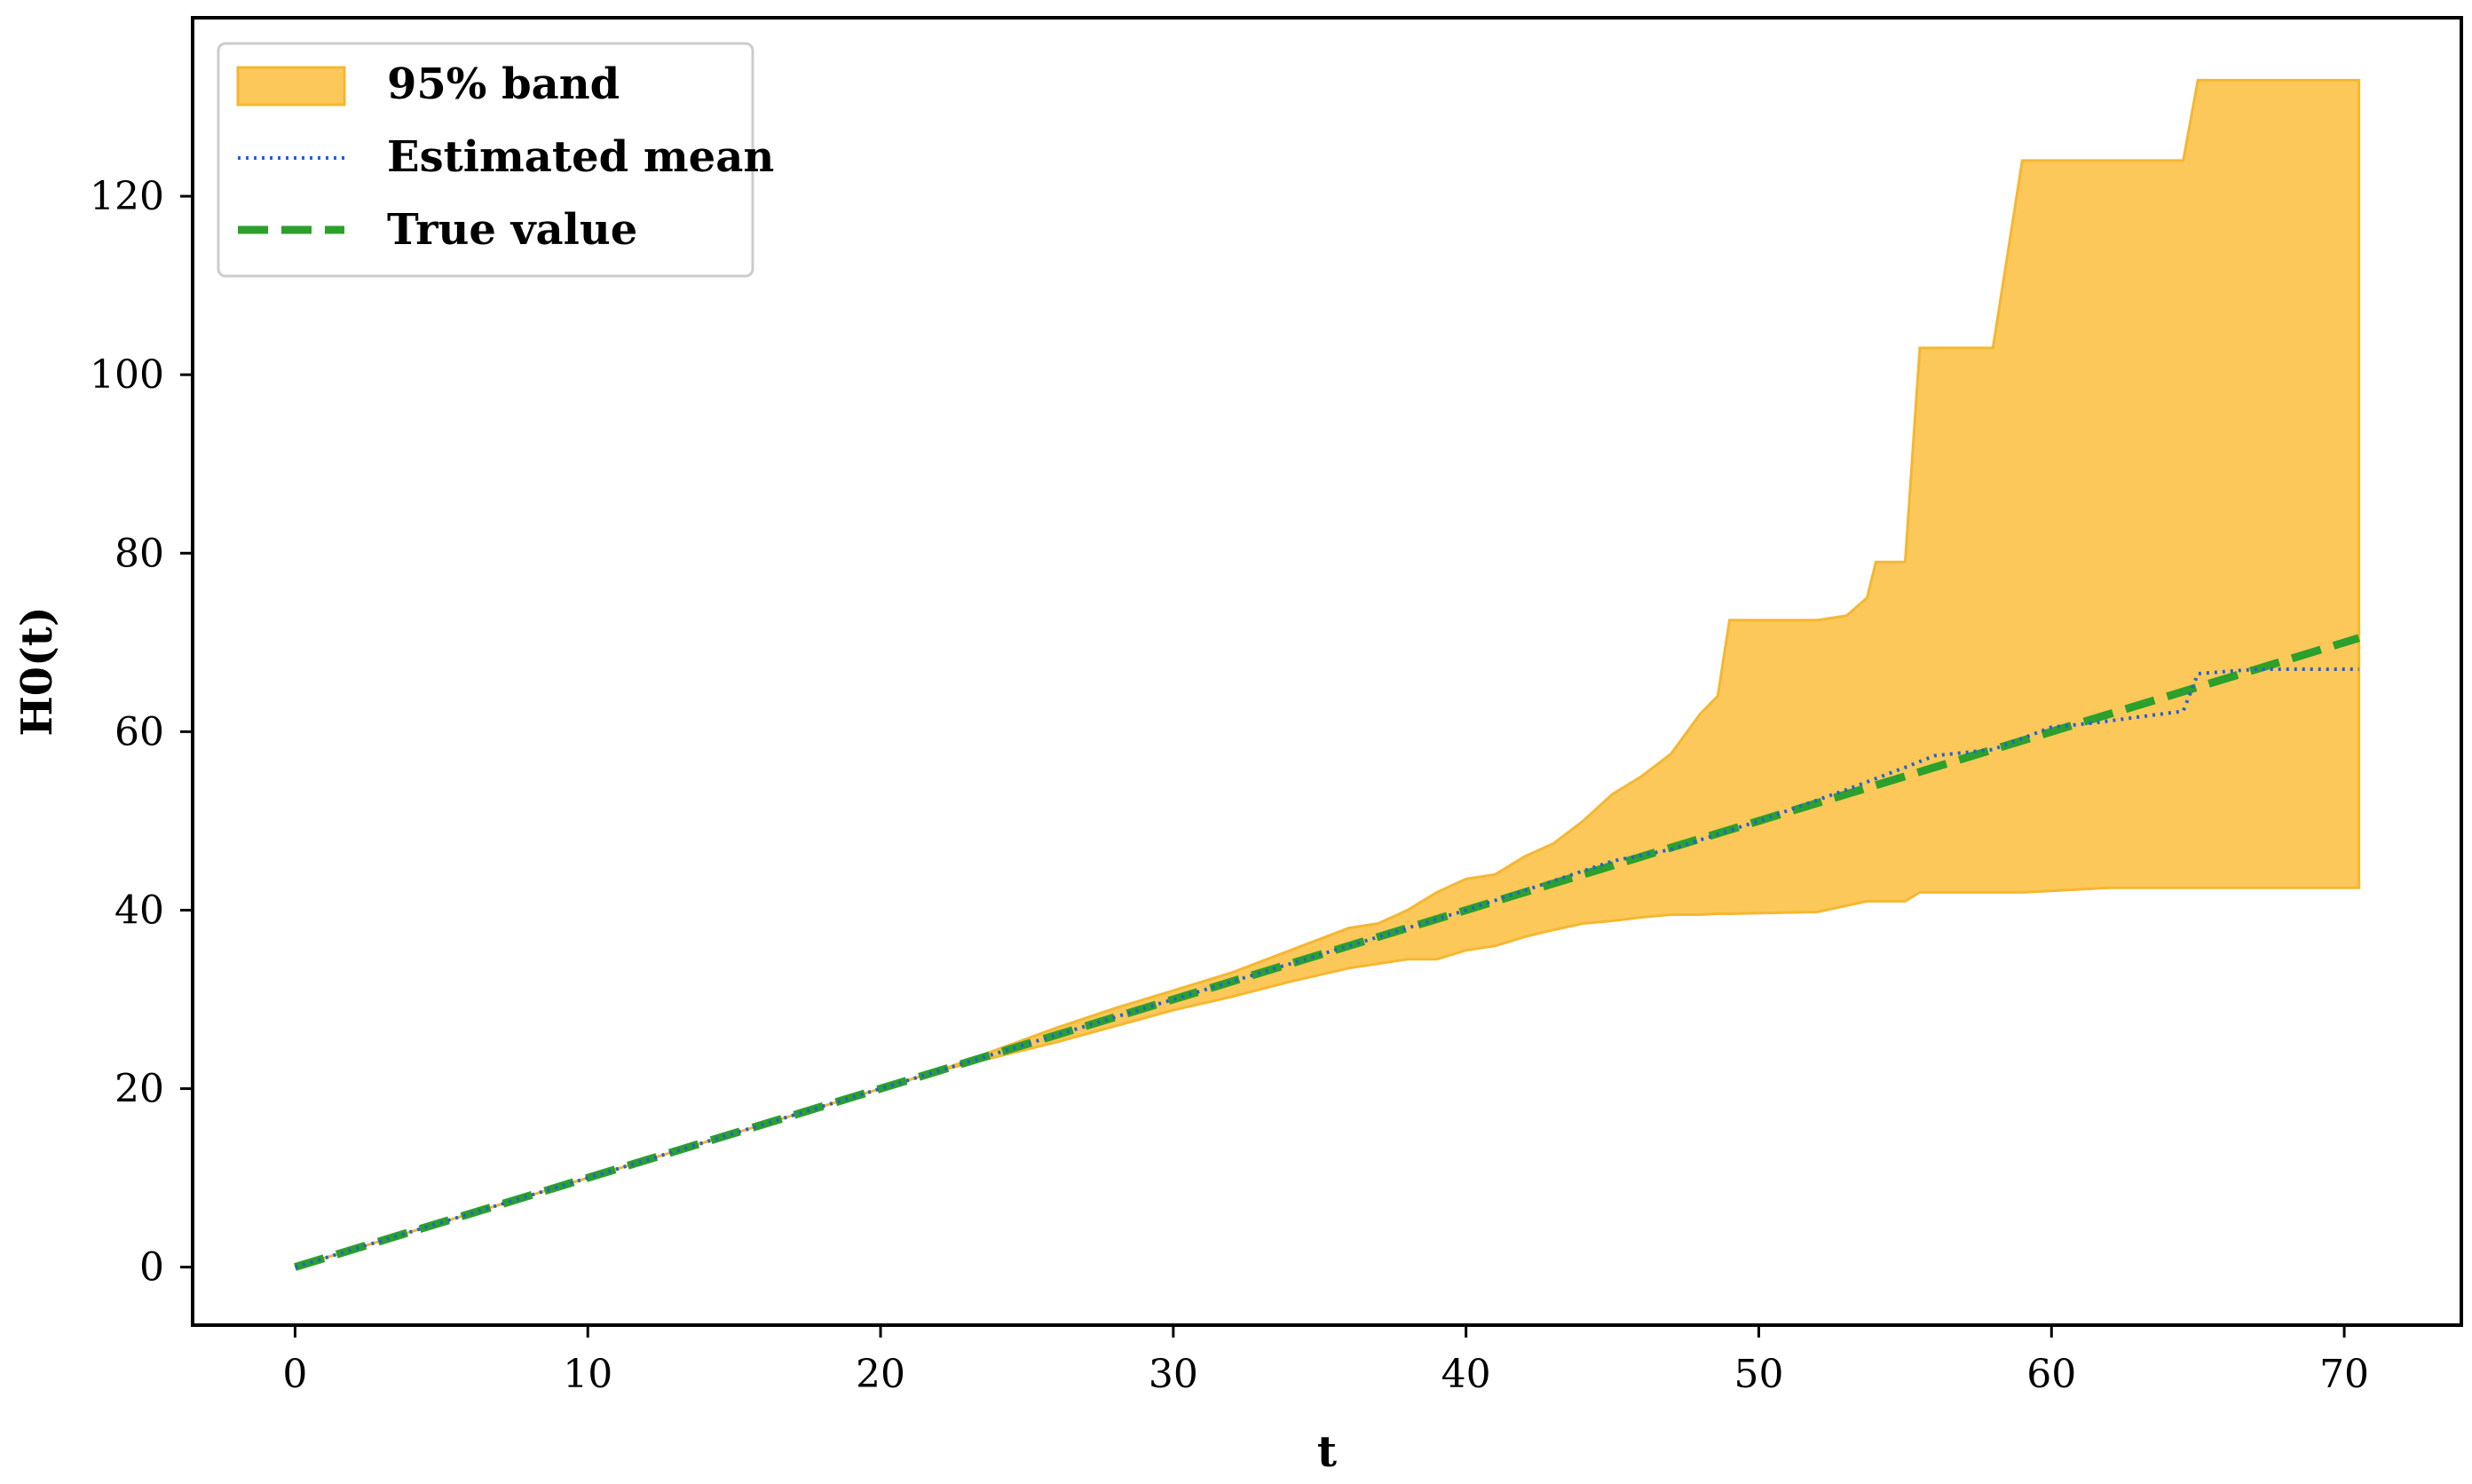  I want to click on x-tick-label: 20, so click(880, 1375).